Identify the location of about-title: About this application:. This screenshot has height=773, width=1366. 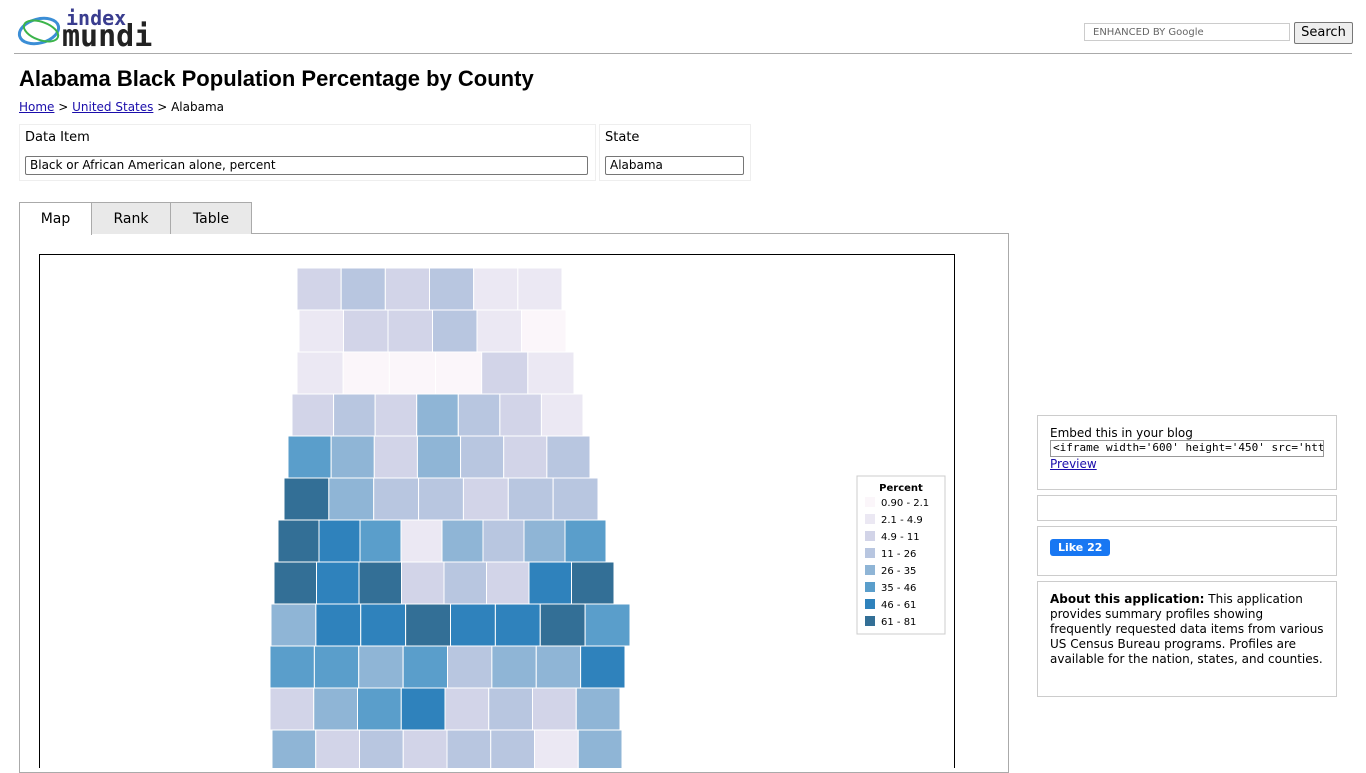
(1127, 599).